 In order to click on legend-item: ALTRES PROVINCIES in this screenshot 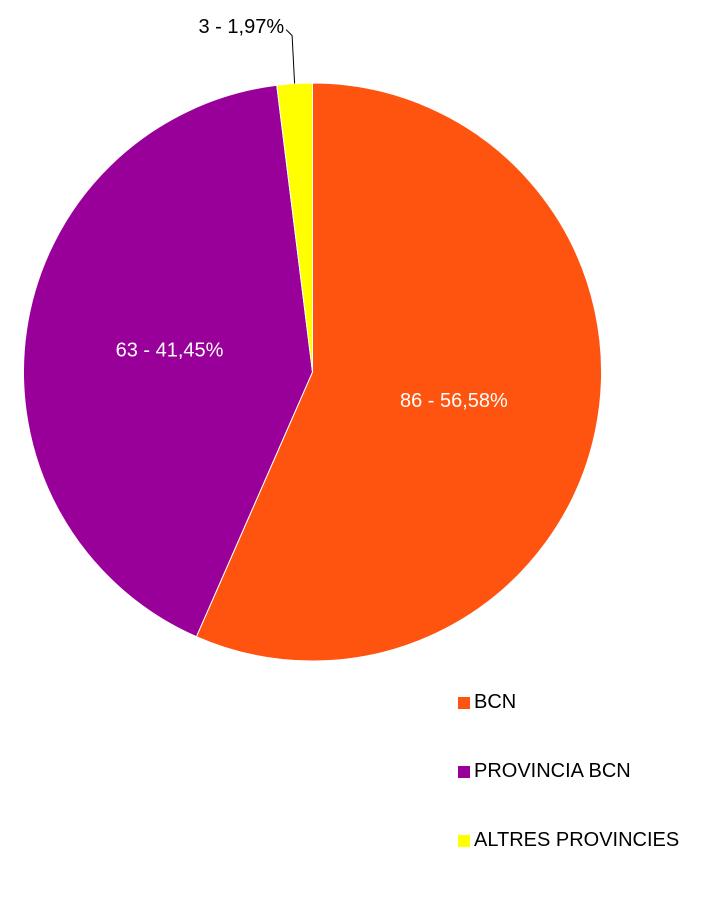, I will do `click(578, 840)`.